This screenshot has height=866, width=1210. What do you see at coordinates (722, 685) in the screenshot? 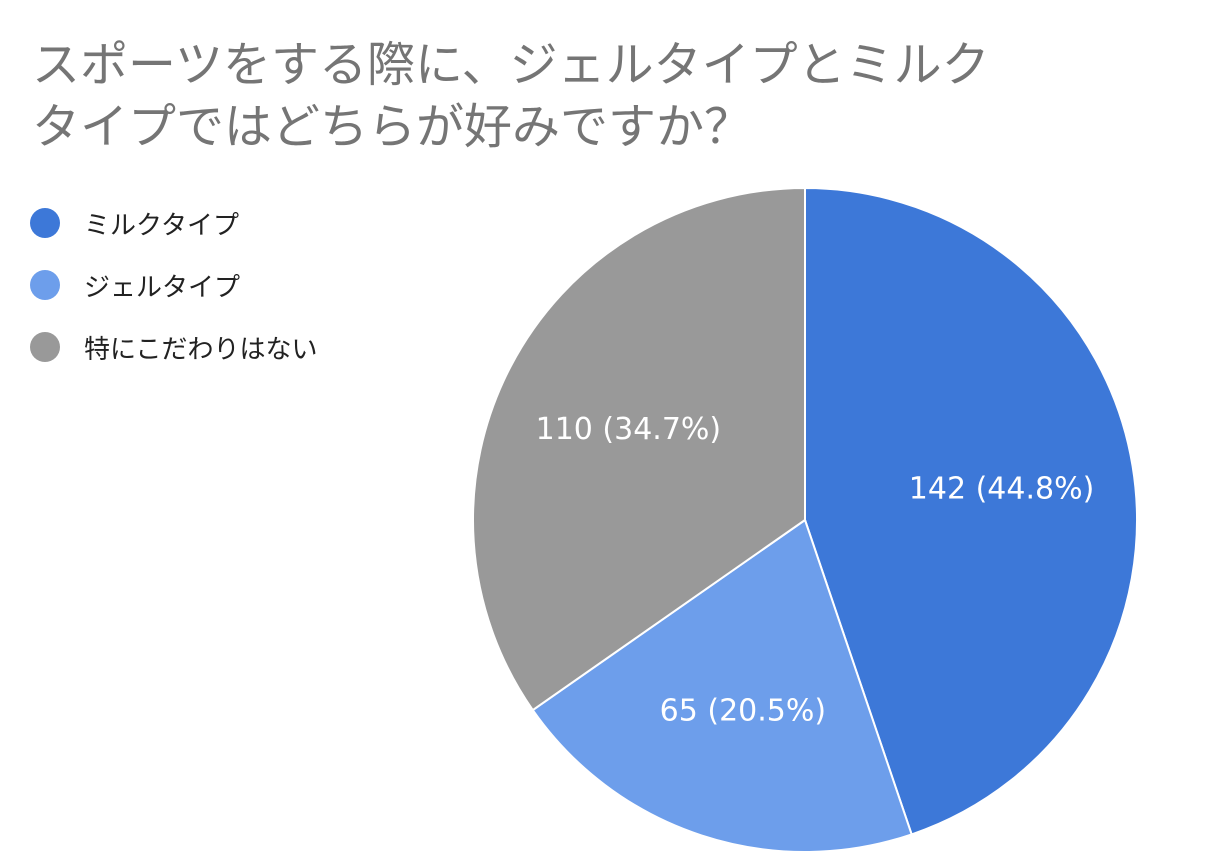
I see `slice-gel` at bounding box center [722, 685].